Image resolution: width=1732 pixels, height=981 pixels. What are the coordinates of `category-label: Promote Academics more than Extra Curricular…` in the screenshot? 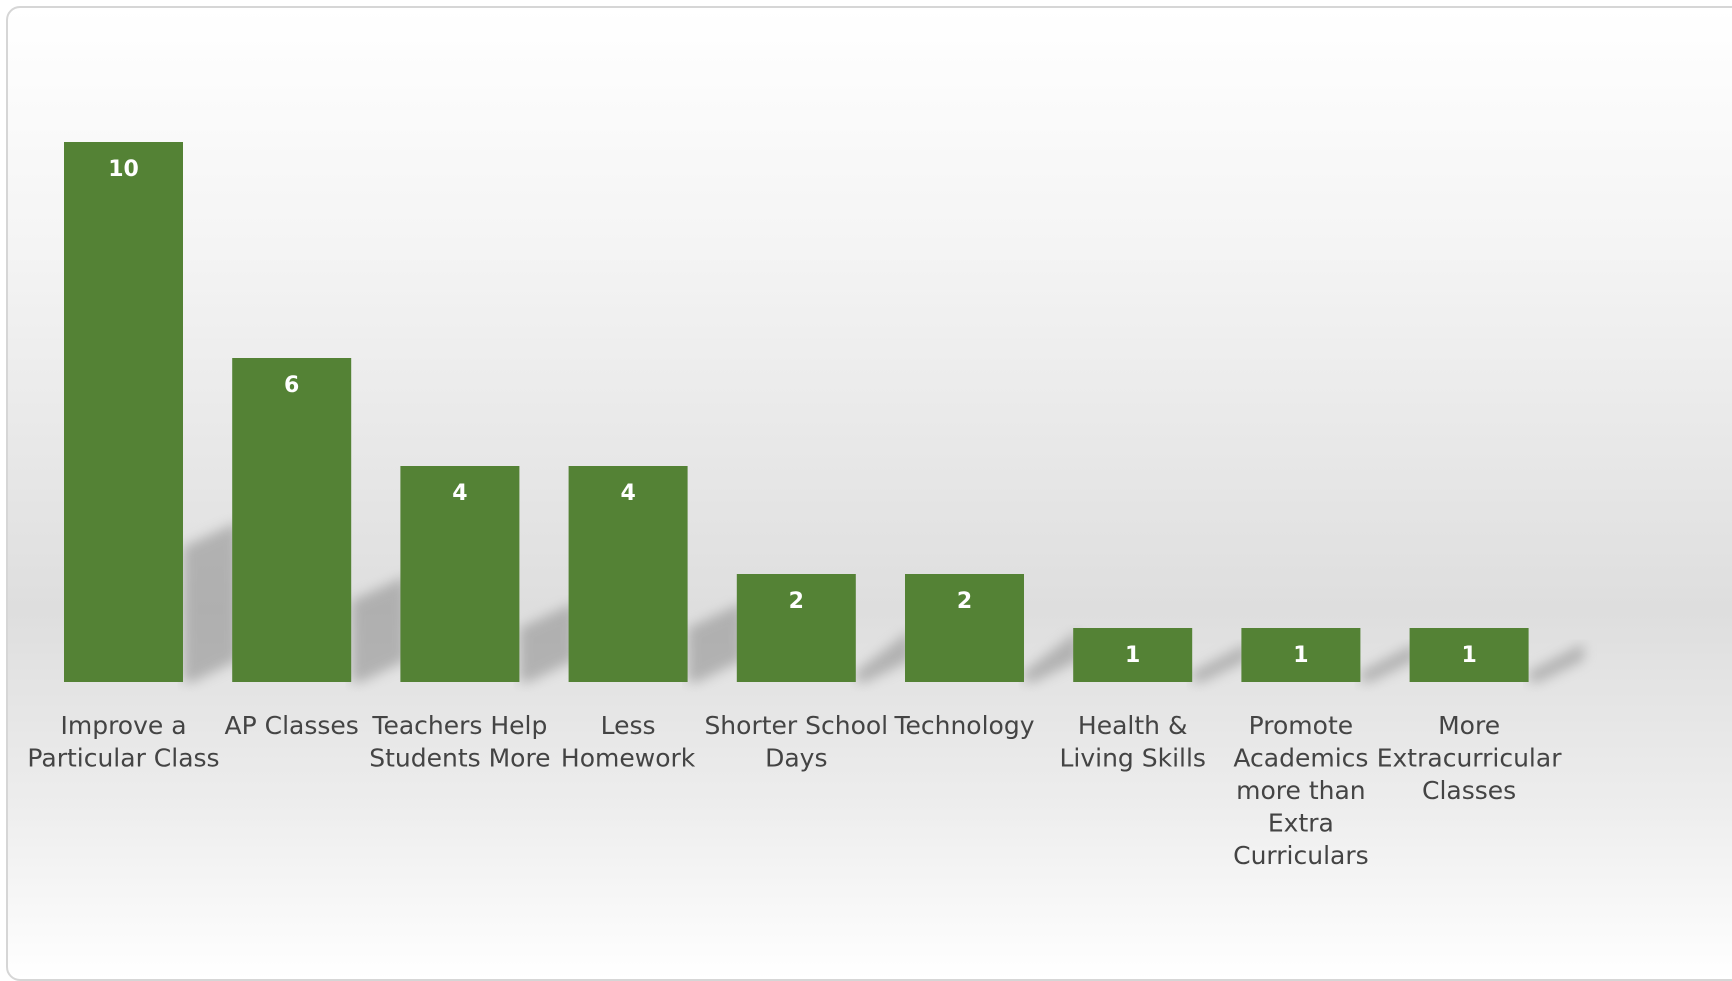 It's located at (1301, 790).